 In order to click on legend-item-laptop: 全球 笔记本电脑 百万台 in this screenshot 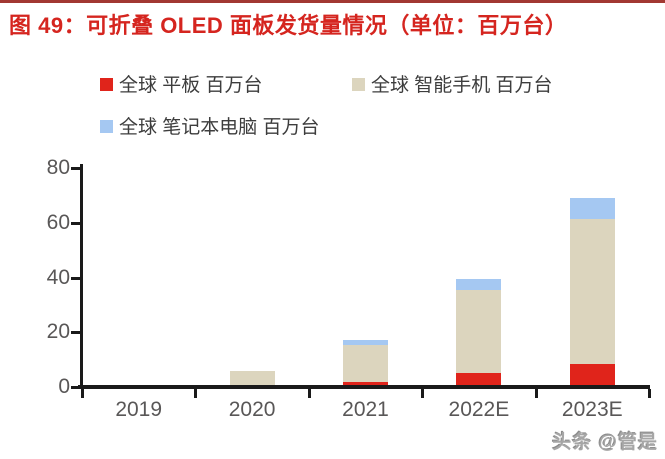, I will do `click(210, 125)`.